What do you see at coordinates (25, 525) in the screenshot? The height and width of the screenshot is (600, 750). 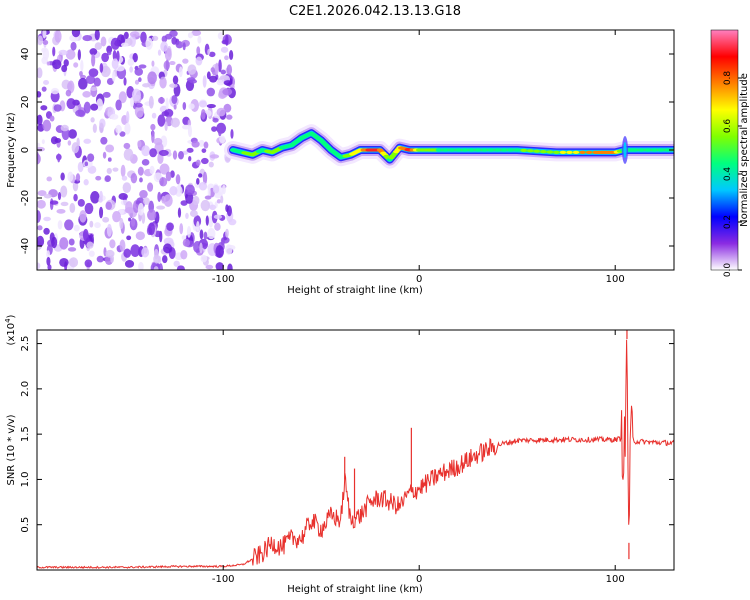 I see `snr-y-tick-label: 0.5` at bounding box center [25, 525].